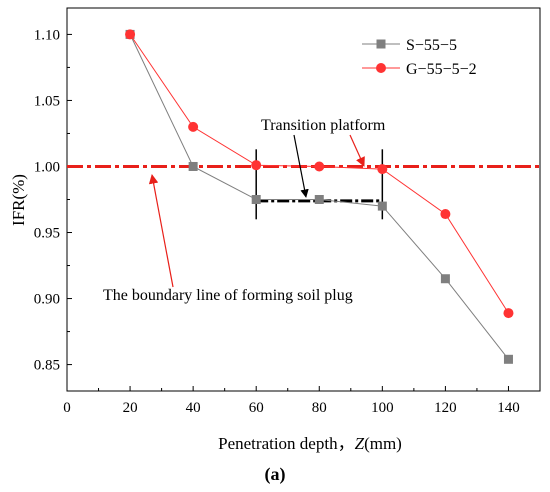  Describe the element at coordinates (445, 408) in the screenshot. I see `x-tick-label: 120` at that location.